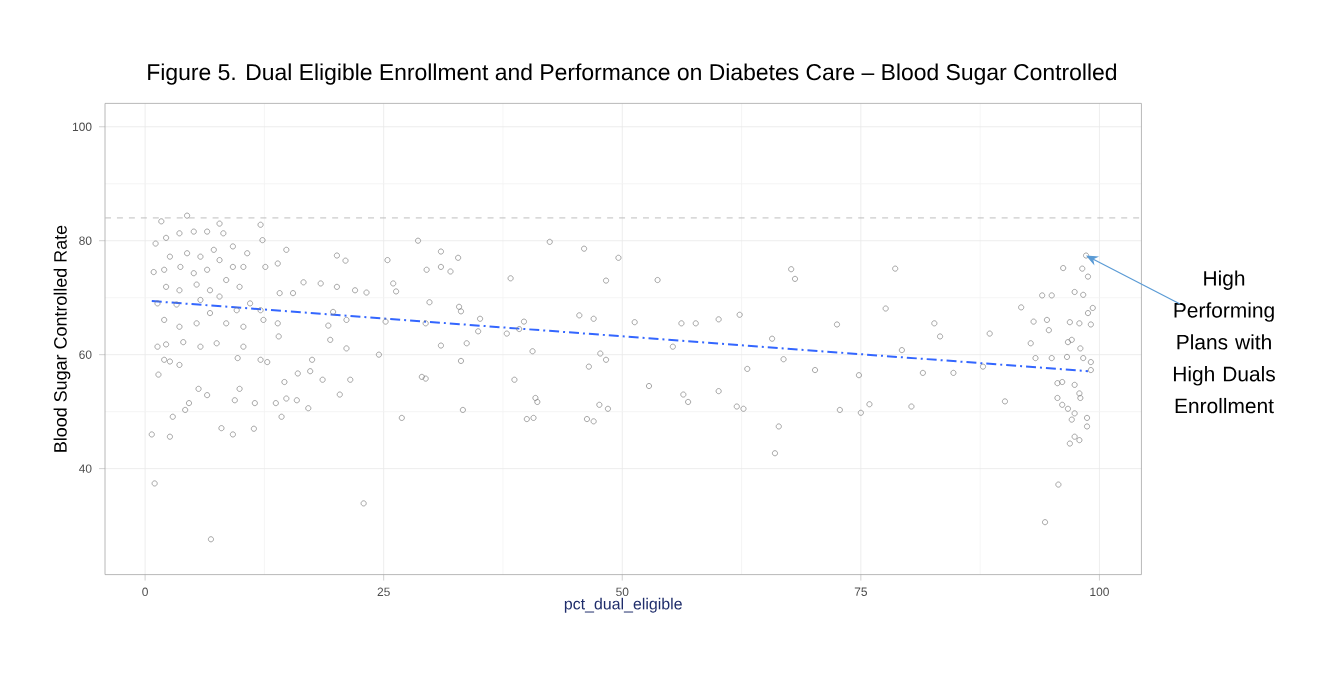  I want to click on annotation: High Performing Plans with High Duals Enrollment, so click(1224, 342).